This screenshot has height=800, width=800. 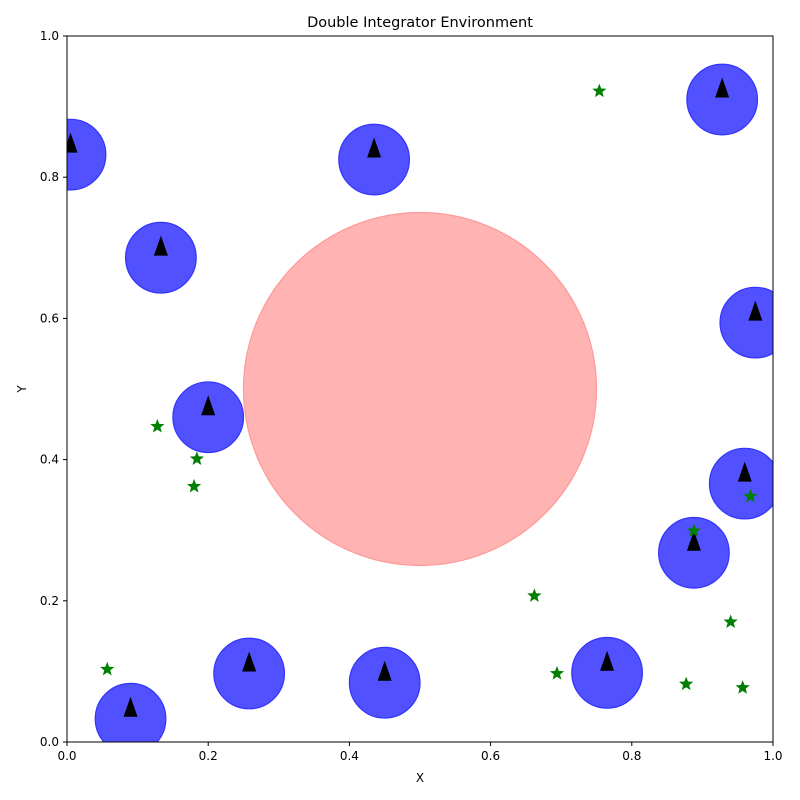 I want to click on x-tick-label: 0.0, so click(x=66, y=756).